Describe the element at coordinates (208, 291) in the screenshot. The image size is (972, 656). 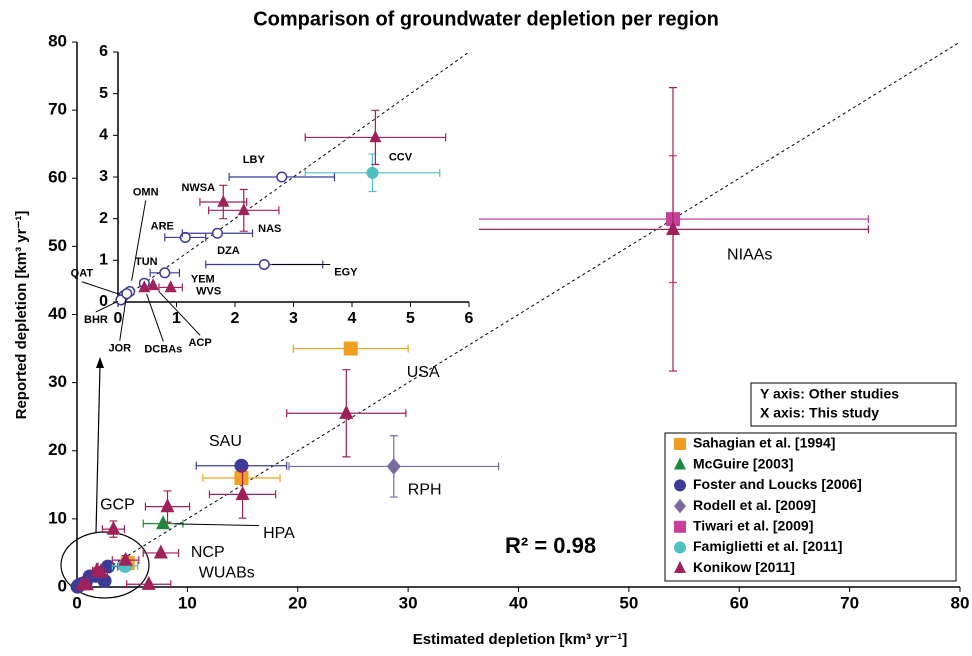
I see `point-label: WVS` at that location.